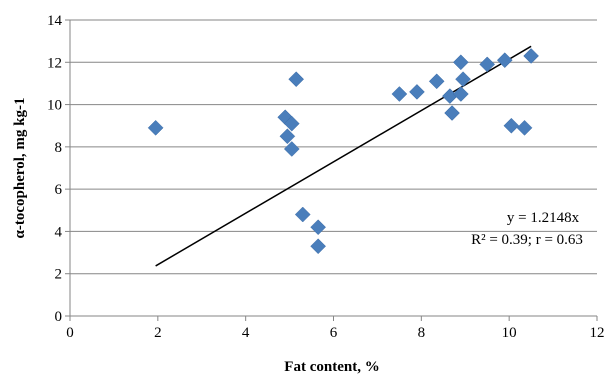  What do you see at coordinates (70, 333) in the screenshot?
I see `x-tick-label: 0` at bounding box center [70, 333].